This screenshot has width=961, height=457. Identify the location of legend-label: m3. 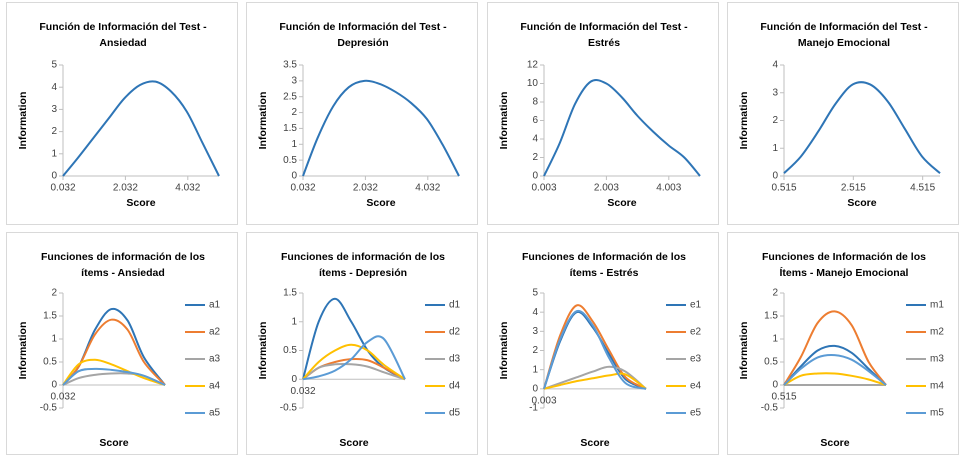
(937, 359).